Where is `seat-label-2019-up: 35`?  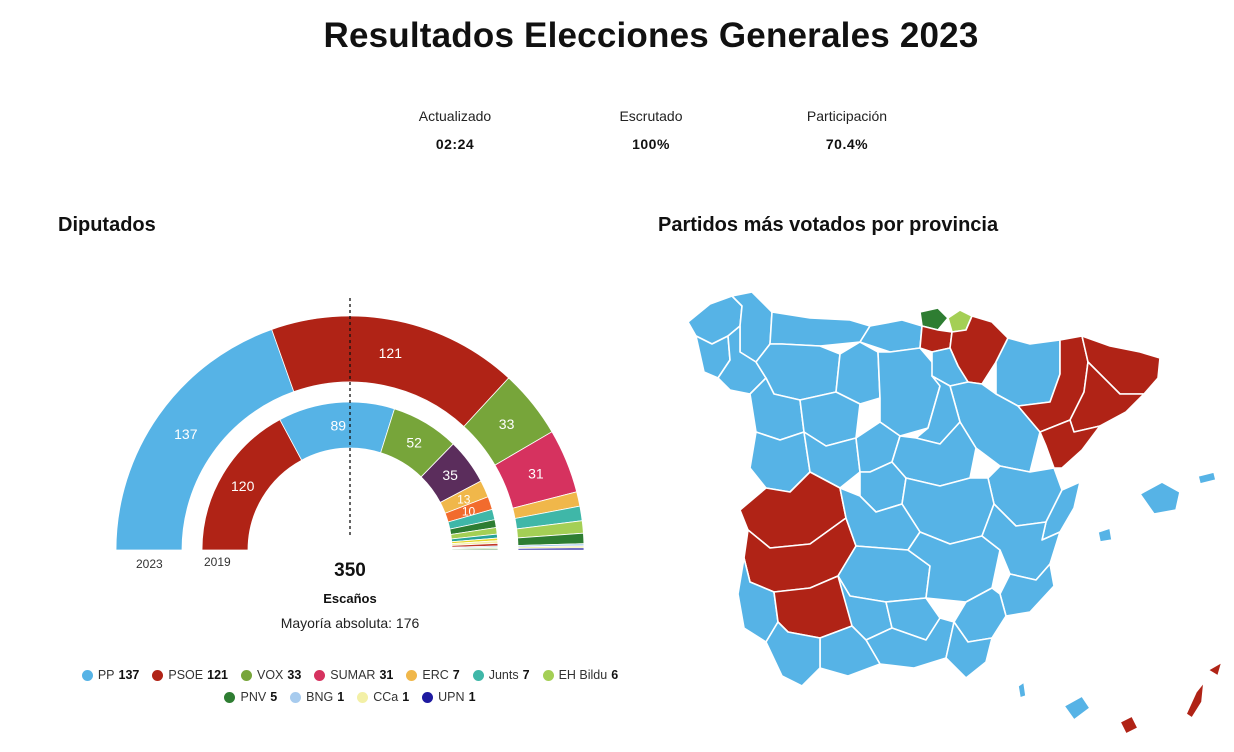 seat-label-2019-up: 35 is located at coordinates (450, 475).